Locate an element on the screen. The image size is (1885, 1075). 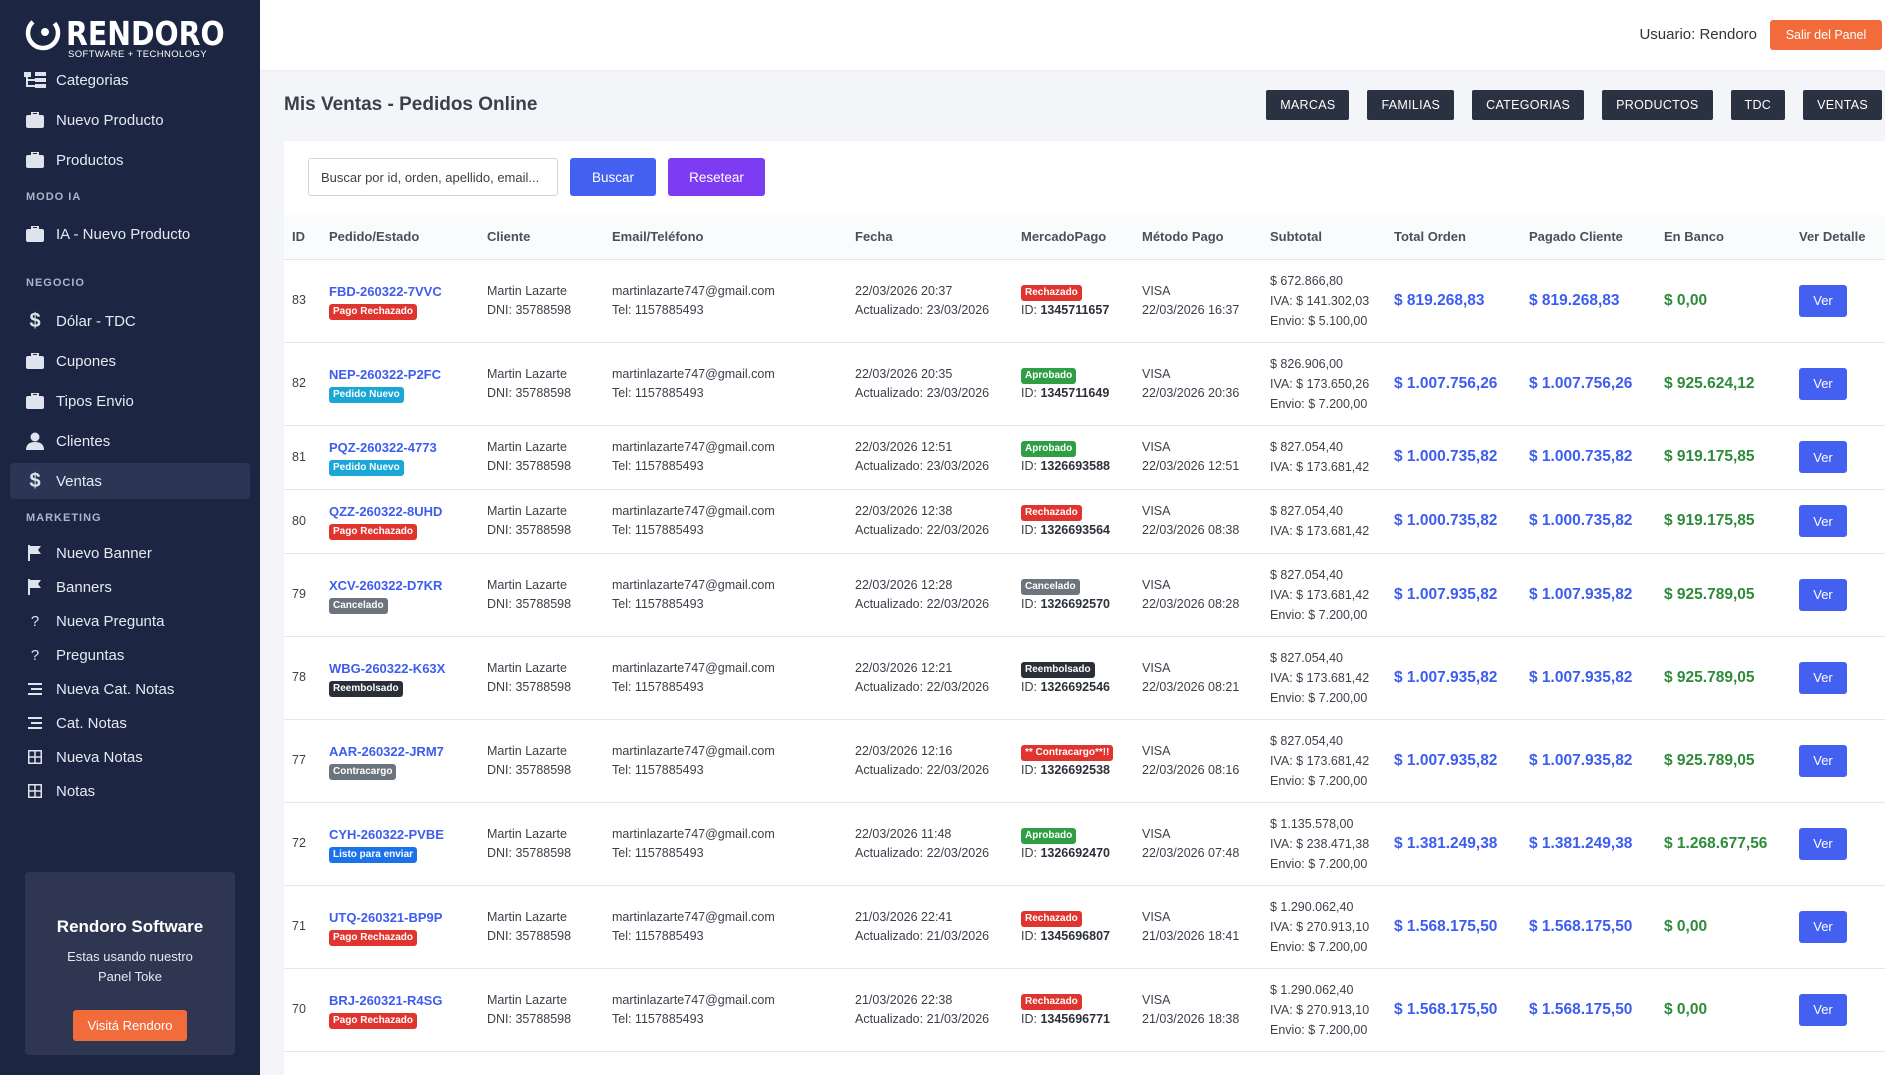
sidebar-item-dolar-tdc: $ Dólar - TDC is located at coordinates (130, 321).